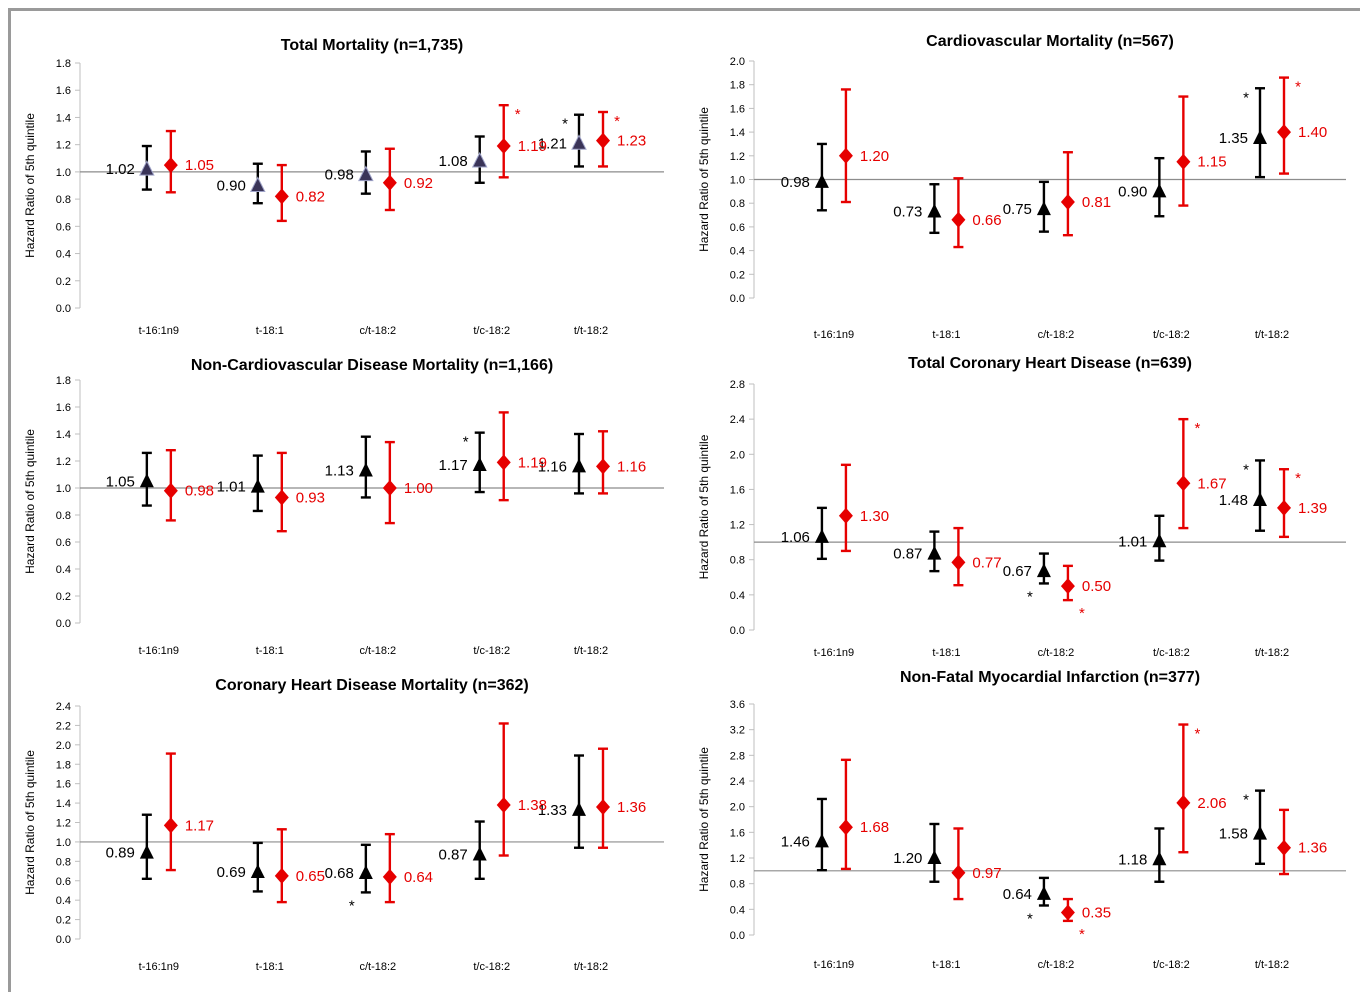 The height and width of the screenshot is (994, 1364). What do you see at coordinates (1096, 202) in the screenshot?
I see `value-label: 0.81` at bounding box center [1096, 202].